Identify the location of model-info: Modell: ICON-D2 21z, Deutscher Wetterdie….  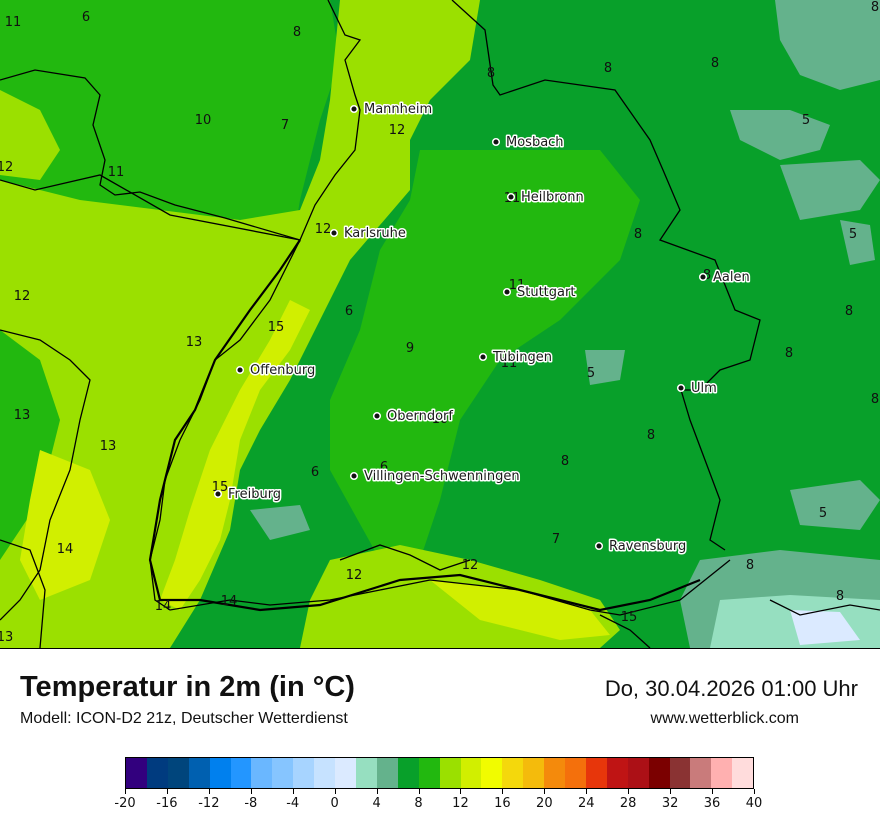
(184, 718).